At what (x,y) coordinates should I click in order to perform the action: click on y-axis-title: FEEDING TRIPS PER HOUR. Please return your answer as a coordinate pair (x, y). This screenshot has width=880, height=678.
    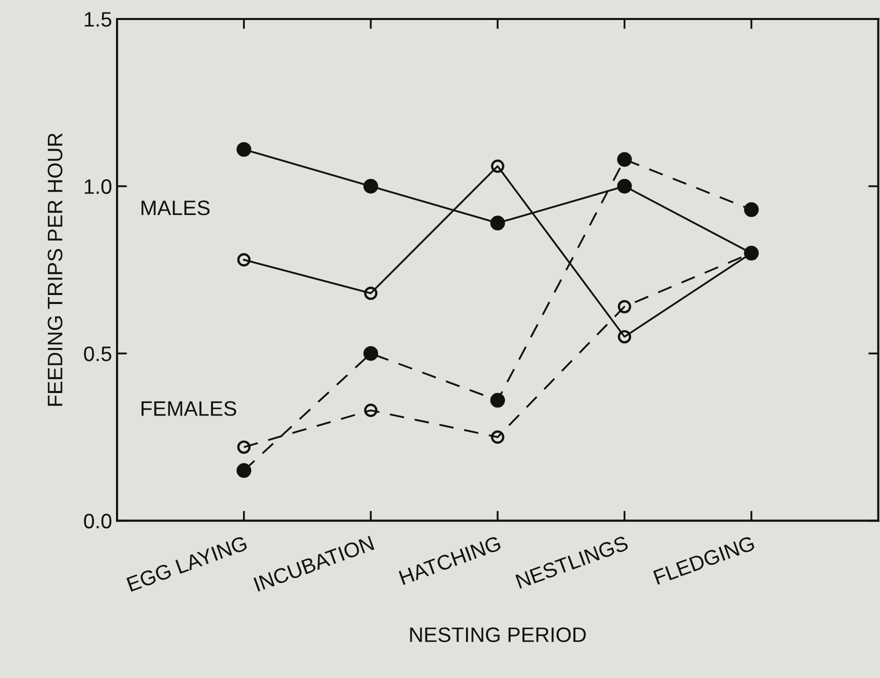
    Looking at the image, I should click on (55, 269).